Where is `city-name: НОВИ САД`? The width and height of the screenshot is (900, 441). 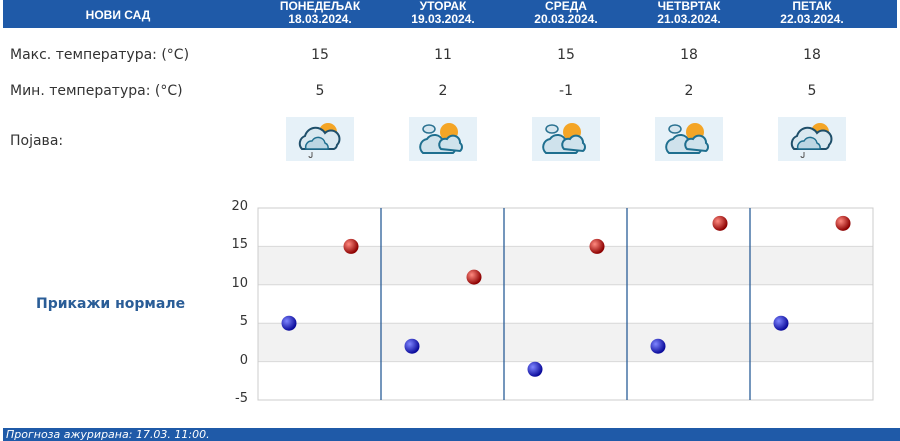 city-name: НОВИ САД is located at coordinates (118, 15).